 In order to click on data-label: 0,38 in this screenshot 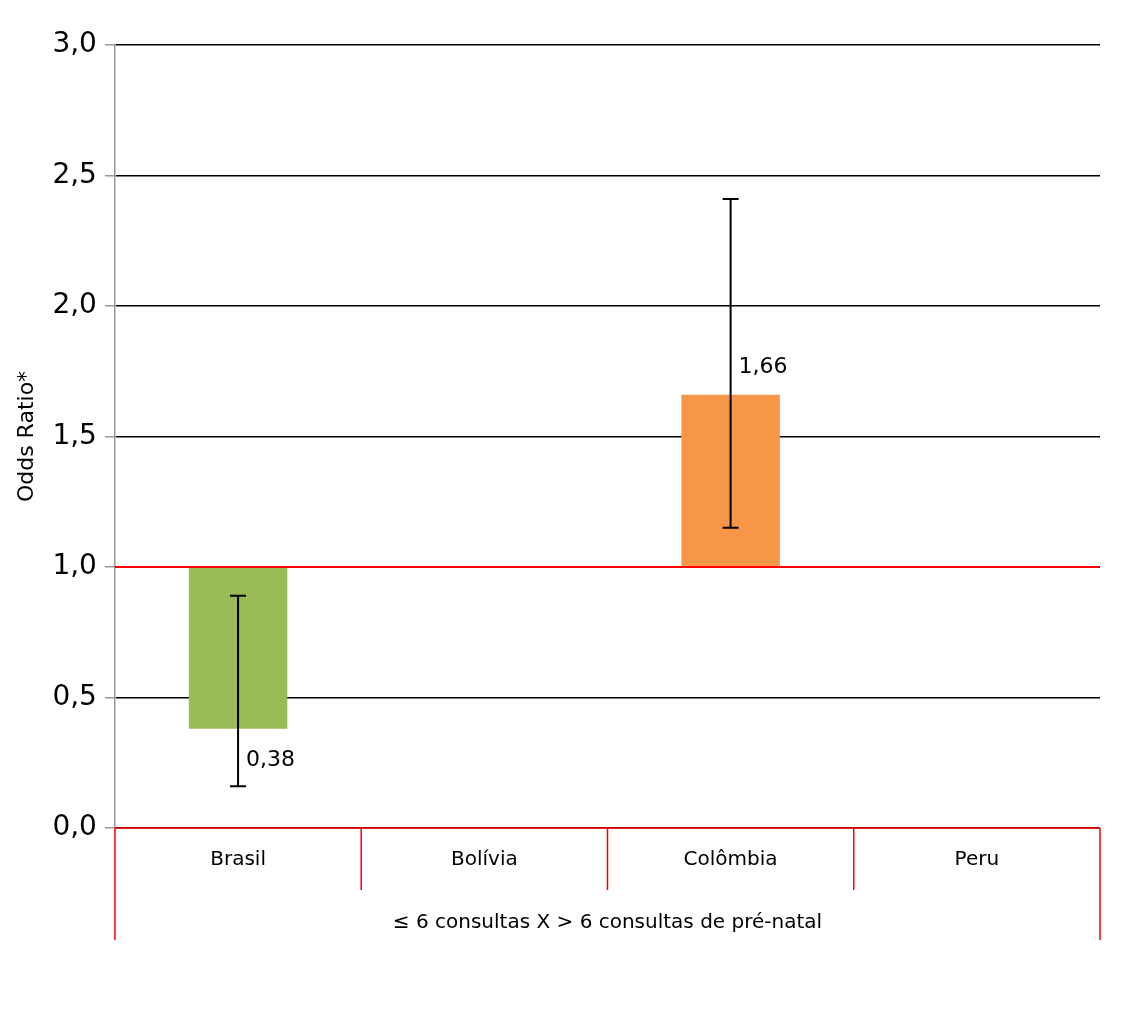, I will do `click(271, 758)`.